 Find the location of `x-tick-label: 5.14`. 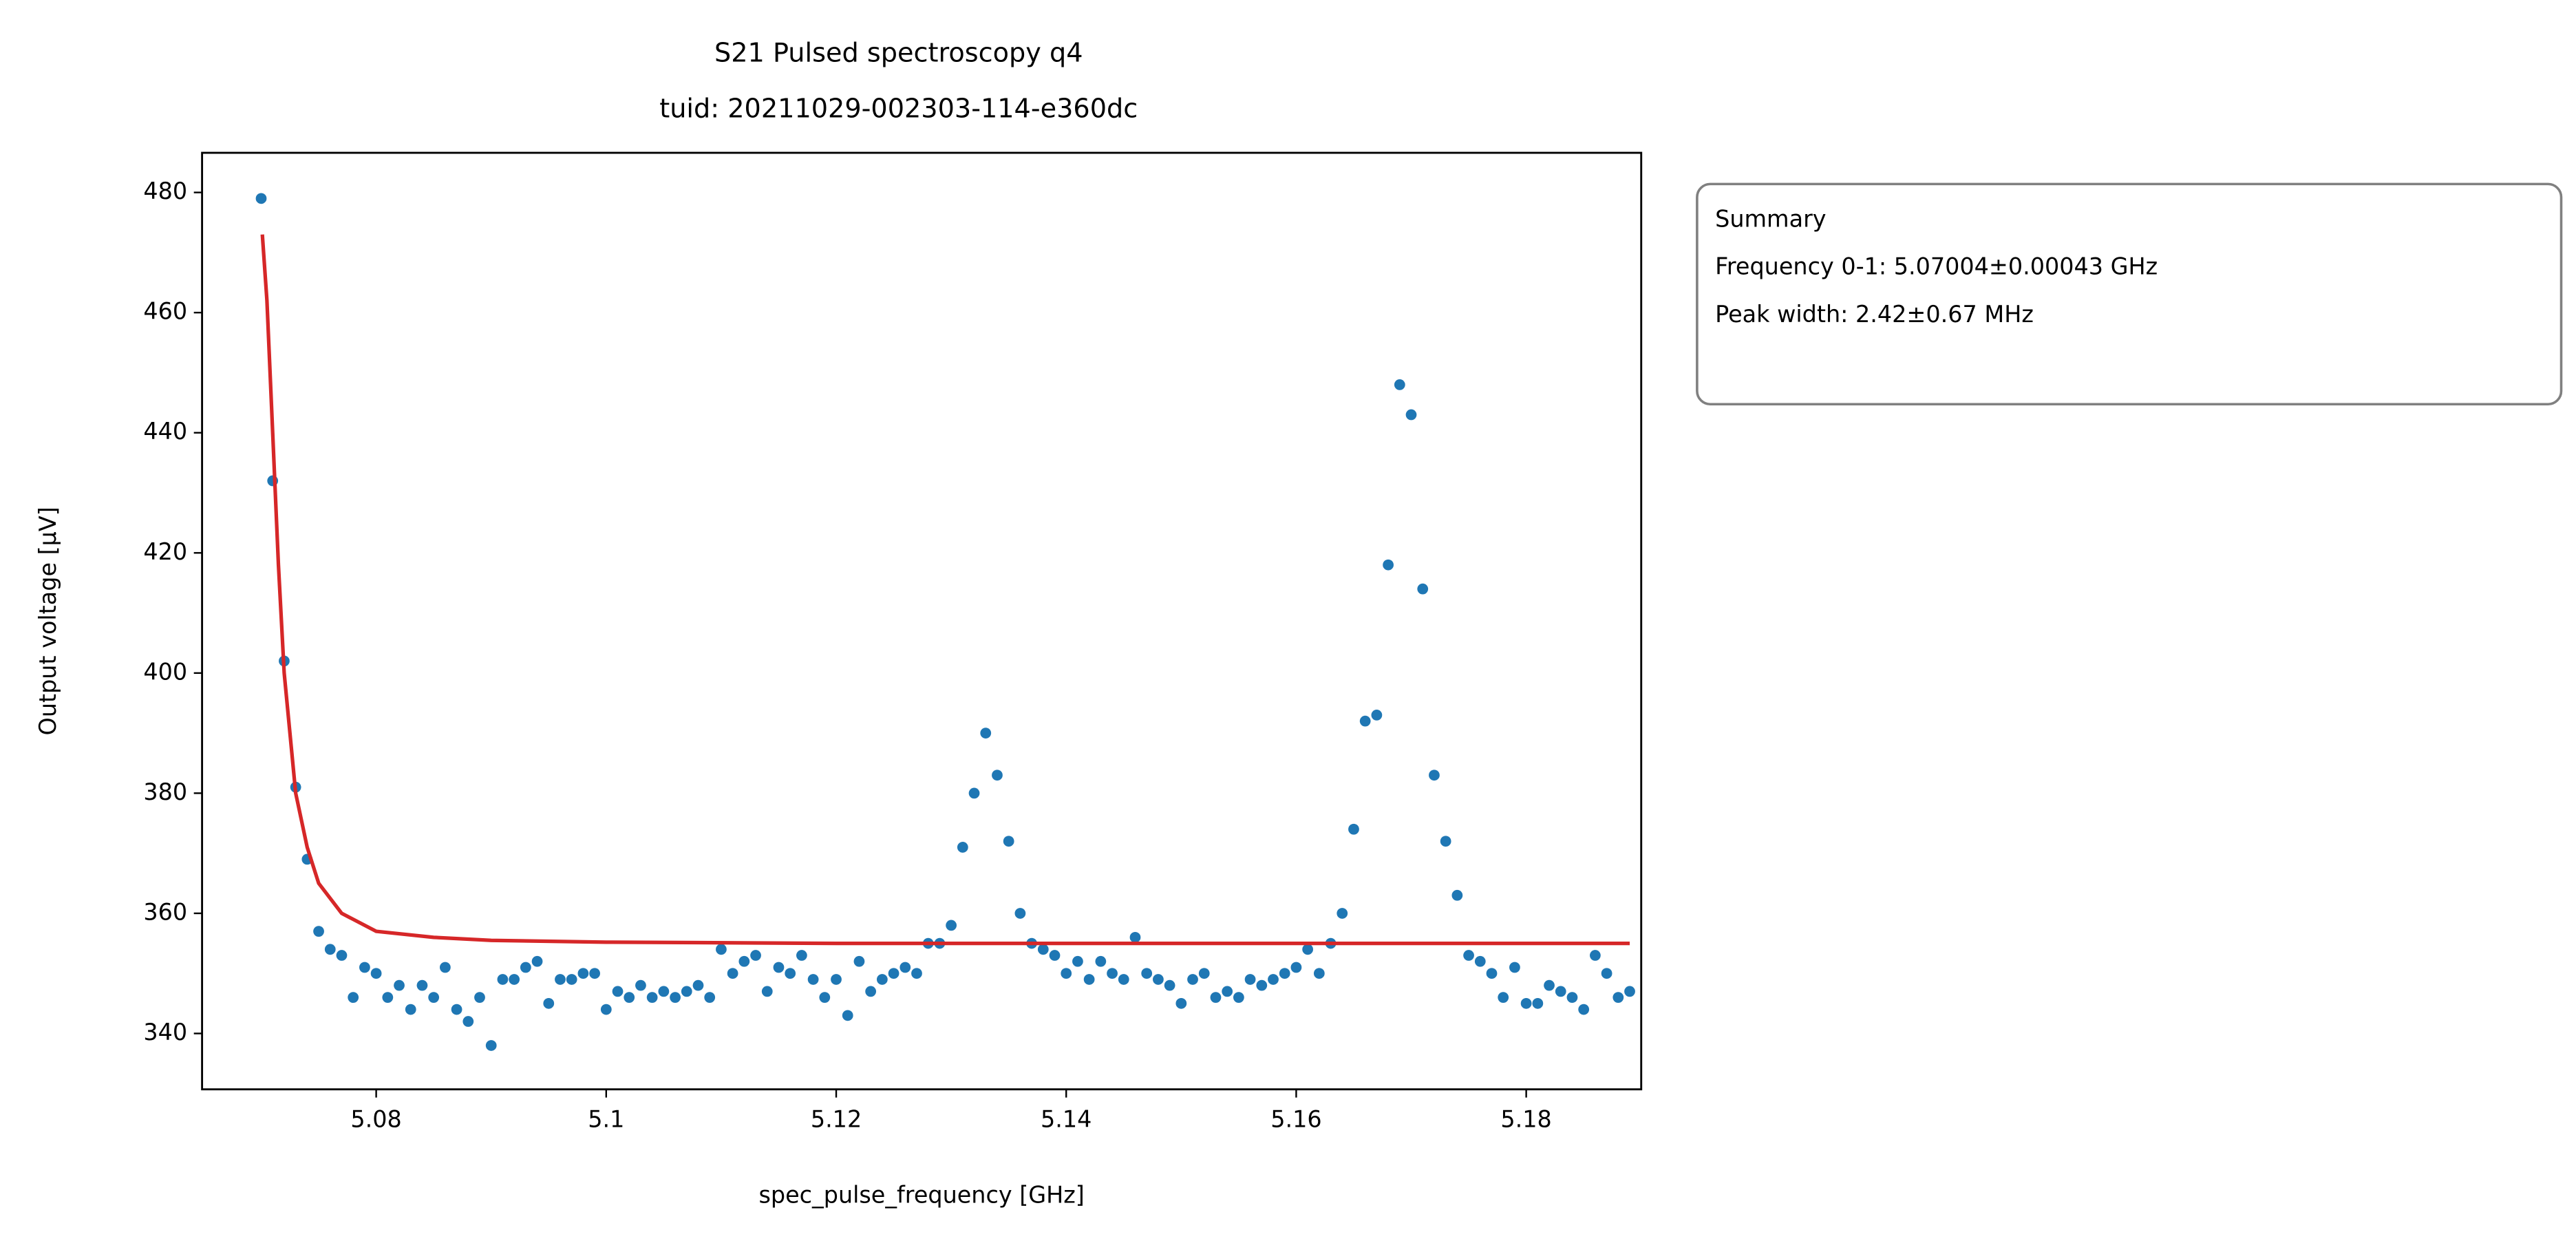

x-tick-label: 5.14 is located at coordinates (1066, 1119).